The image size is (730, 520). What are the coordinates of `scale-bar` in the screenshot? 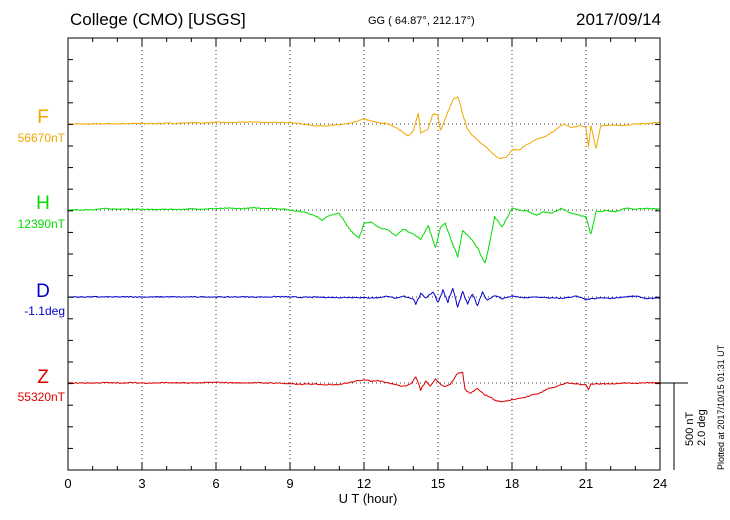 It's located at (674, 426).